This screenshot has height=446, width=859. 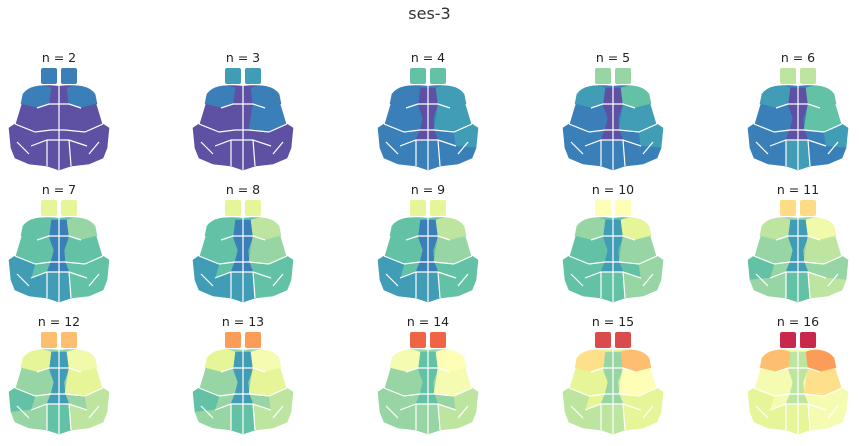 What do you see at coordinates (243, 57) in the screenshot?
I see `panel-label: n = 3` at bounding box center [243, 57].